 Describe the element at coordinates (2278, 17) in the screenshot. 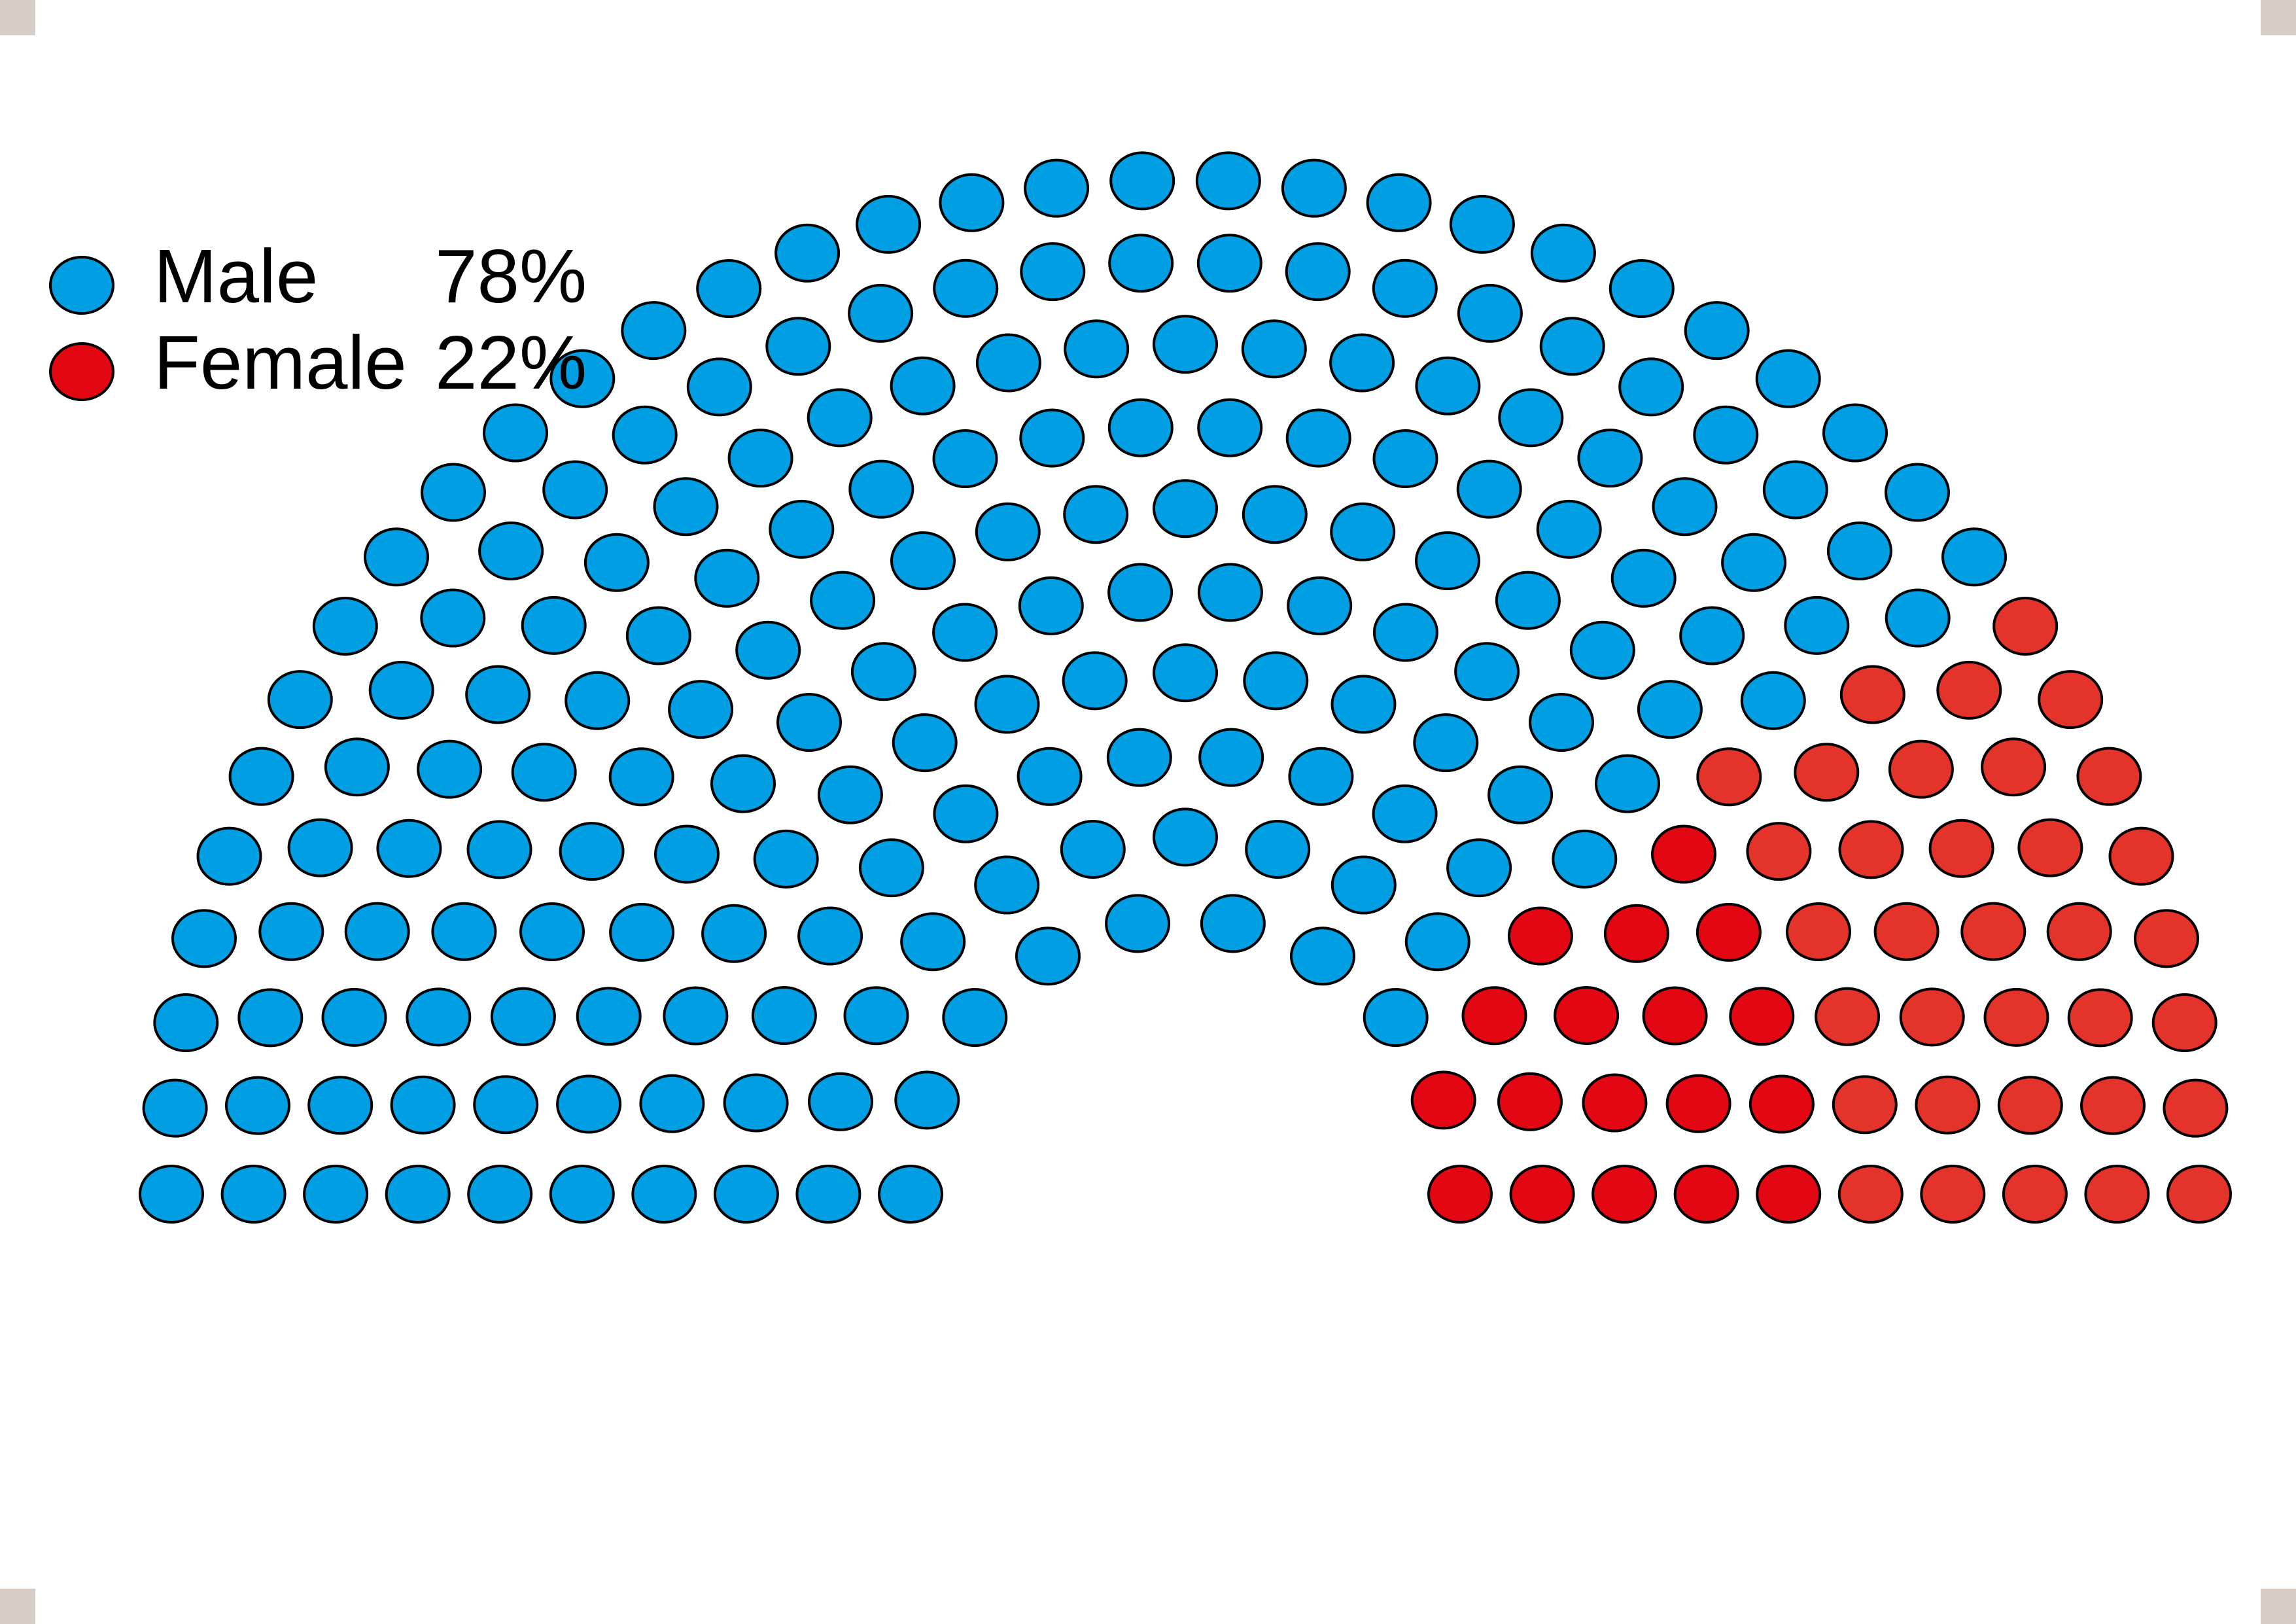

I see `corner-marker-top-right` at that location.